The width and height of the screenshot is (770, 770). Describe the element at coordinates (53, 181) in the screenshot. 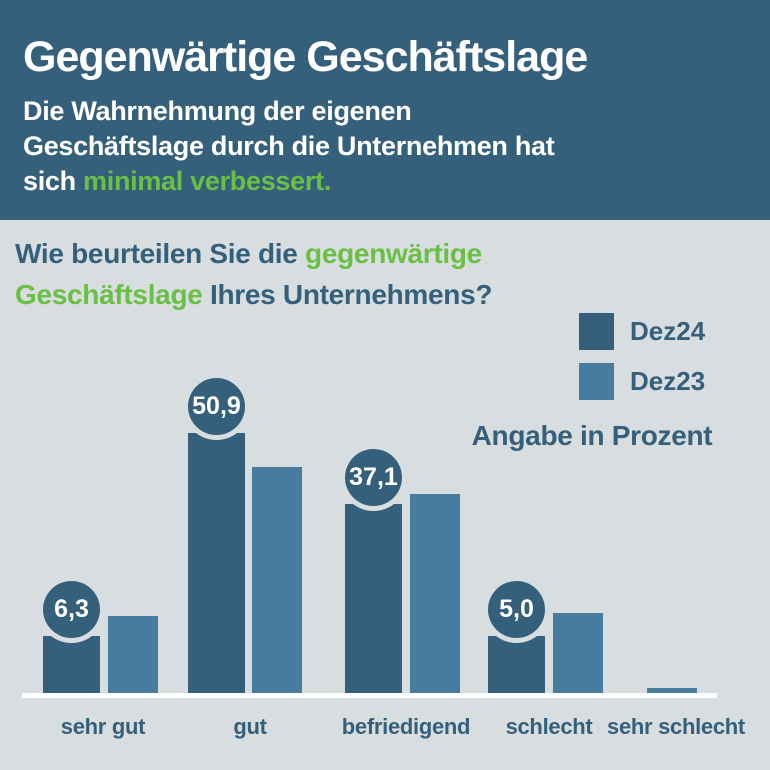

I see `text-segment: sich` at that location.